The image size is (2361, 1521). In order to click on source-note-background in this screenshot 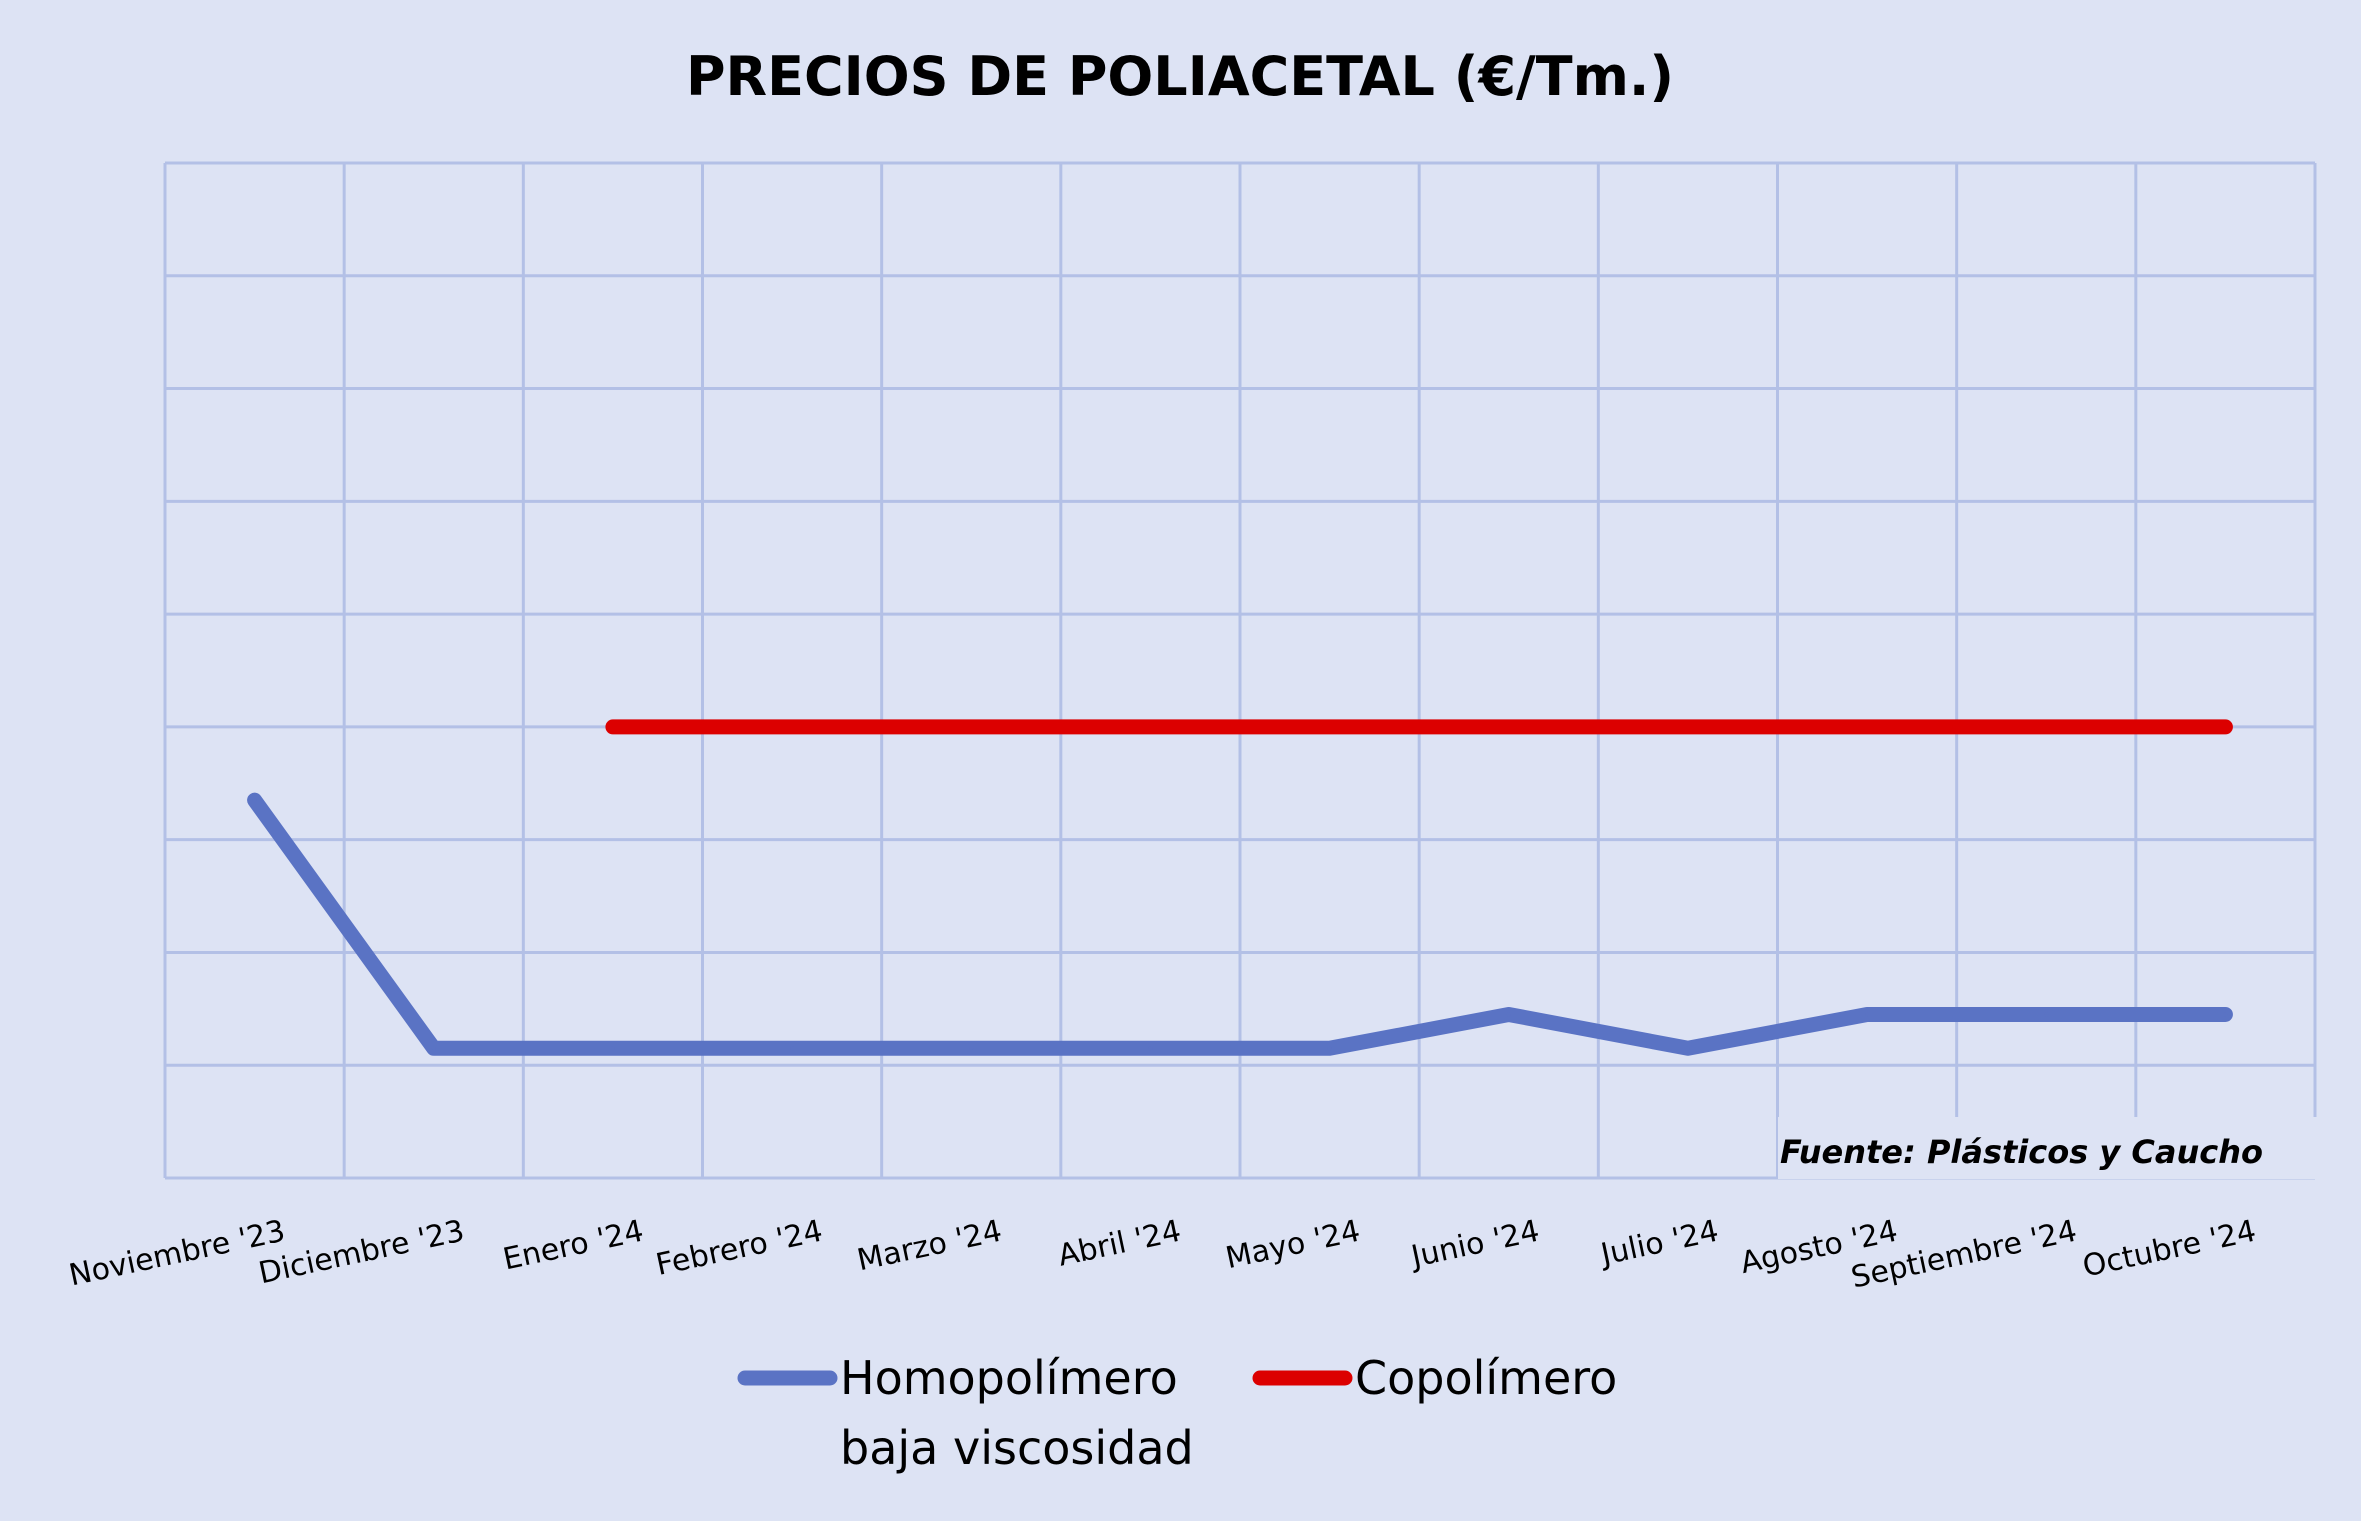, I will do `click(2049, 1148)`.